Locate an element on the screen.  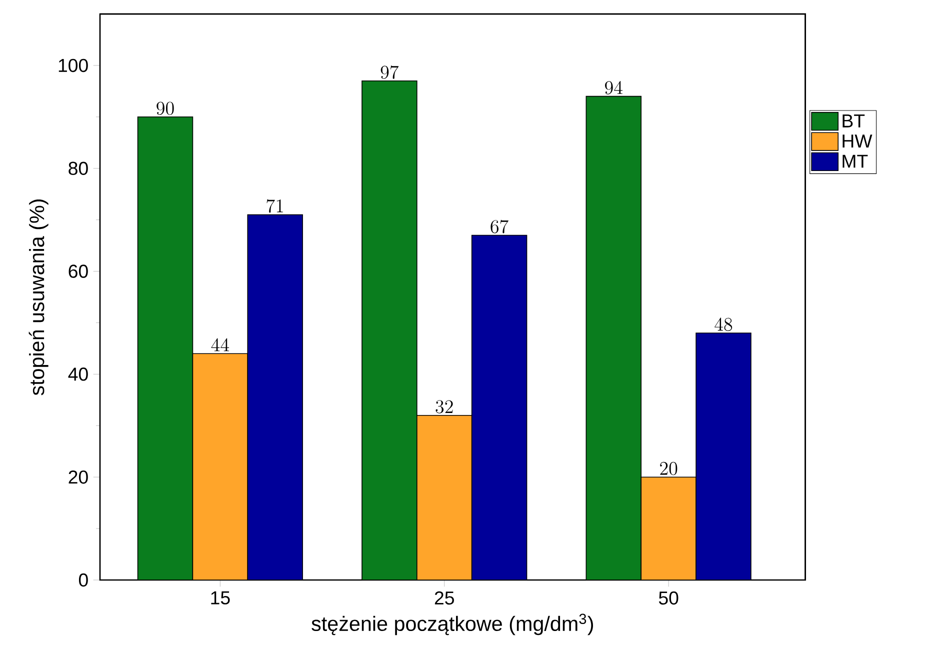
data-label: 71 is located at coordinates (274, 206).